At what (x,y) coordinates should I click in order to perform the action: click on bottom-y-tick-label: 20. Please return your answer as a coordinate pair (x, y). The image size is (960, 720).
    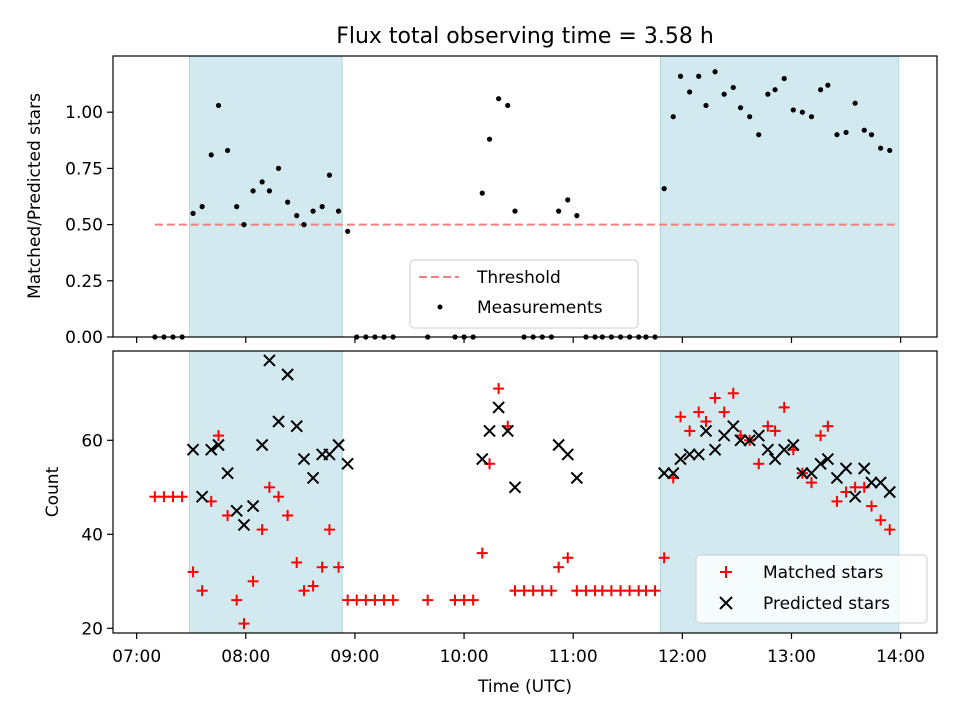
    Looking at the image, I should click on (92, 629).